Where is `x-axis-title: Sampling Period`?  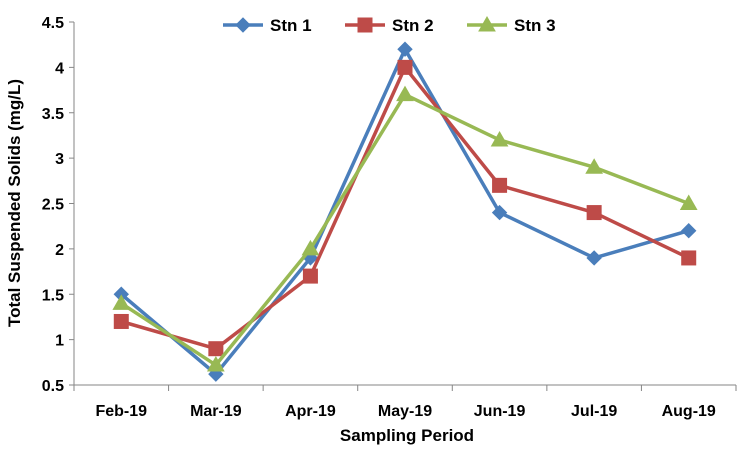 x-axis-title: Sampling Period is located at coordinates (407, 435).